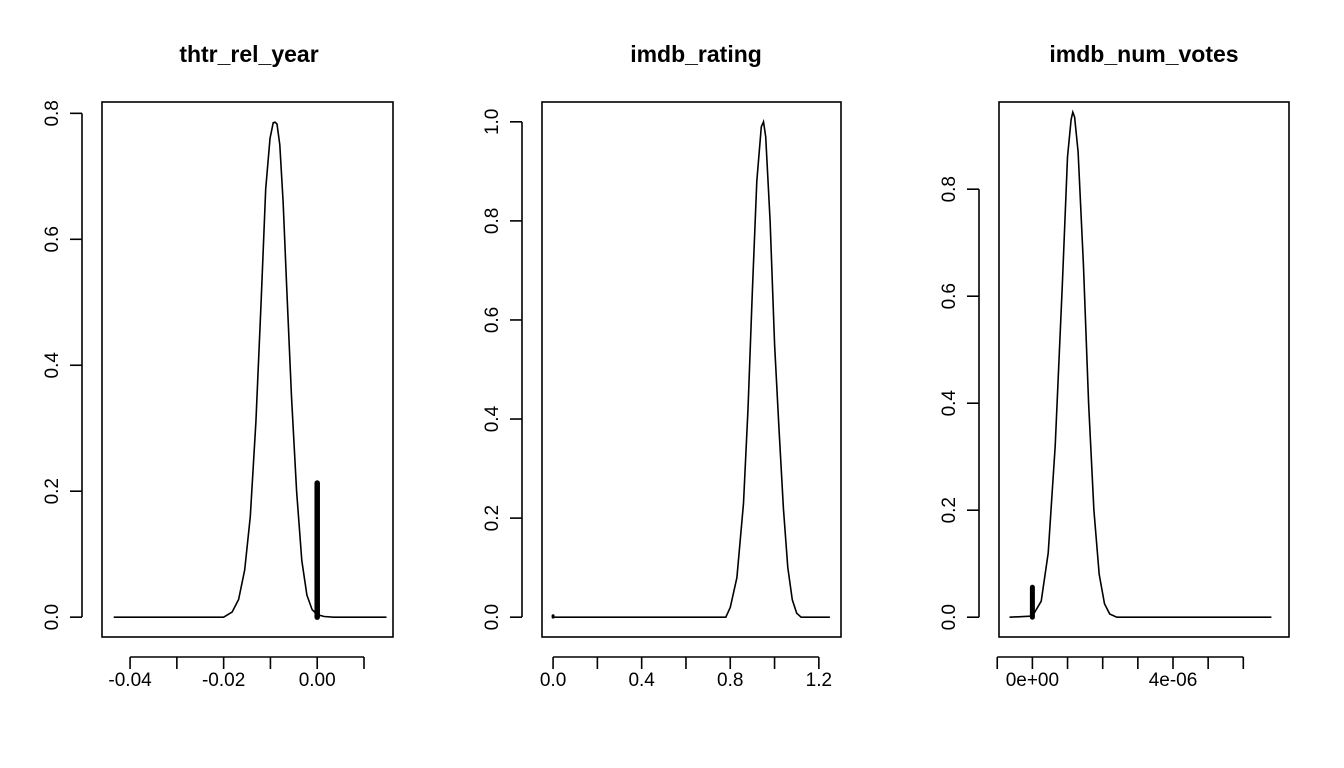 The image size is (1344, 768). Describe the element at coordinates (730, 680) in the screenshot. I see `x-tick-label: 0.8` at that location.